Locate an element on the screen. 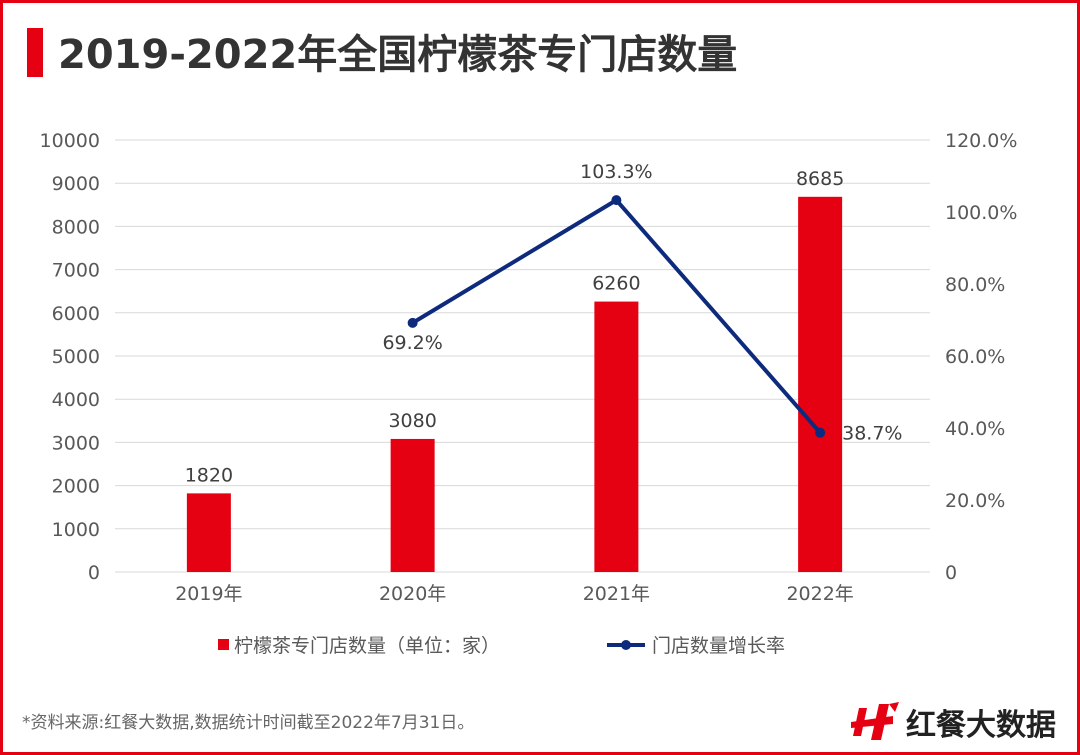 This screenshot has width=1080, height=755. right-axis-tick: 40.0% is located at coordinates (975, 429).